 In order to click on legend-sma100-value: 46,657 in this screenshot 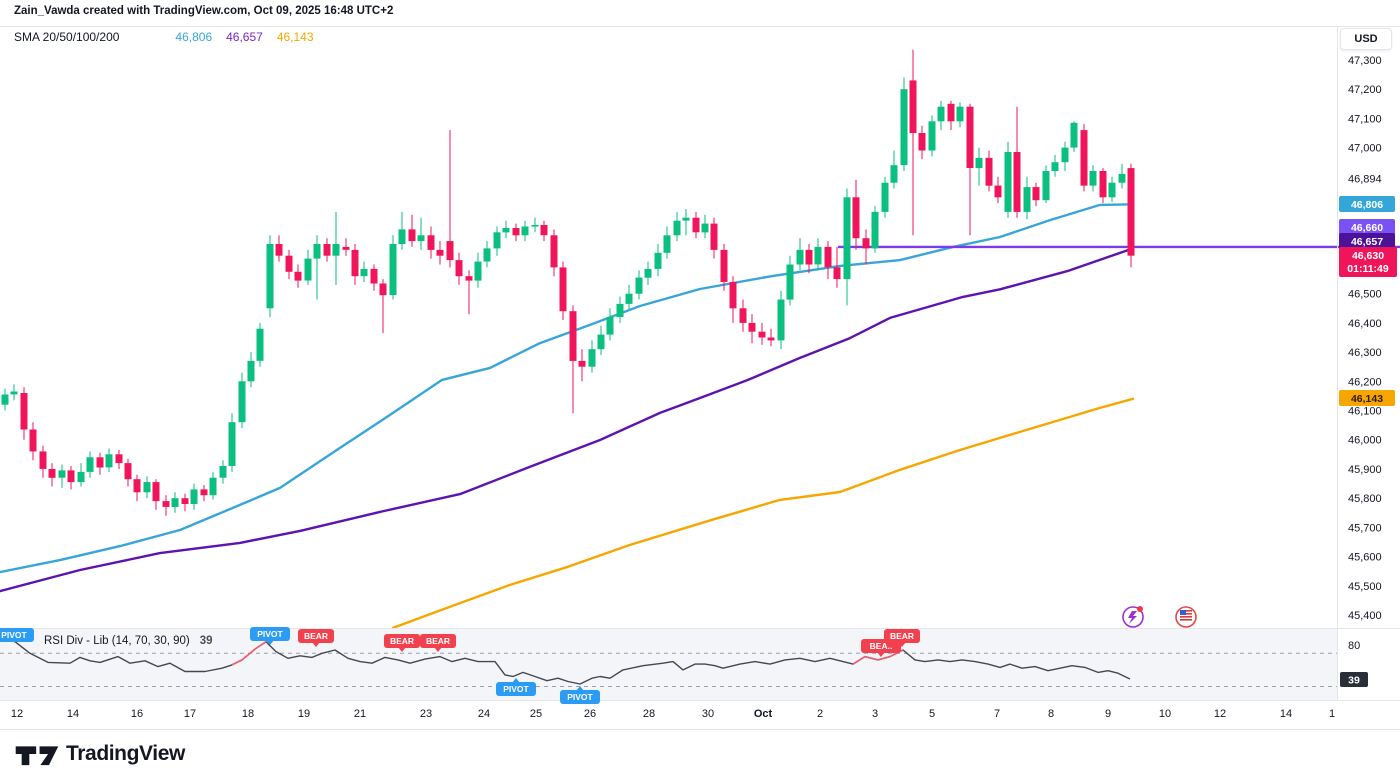, I will do `click(244, 37)`.